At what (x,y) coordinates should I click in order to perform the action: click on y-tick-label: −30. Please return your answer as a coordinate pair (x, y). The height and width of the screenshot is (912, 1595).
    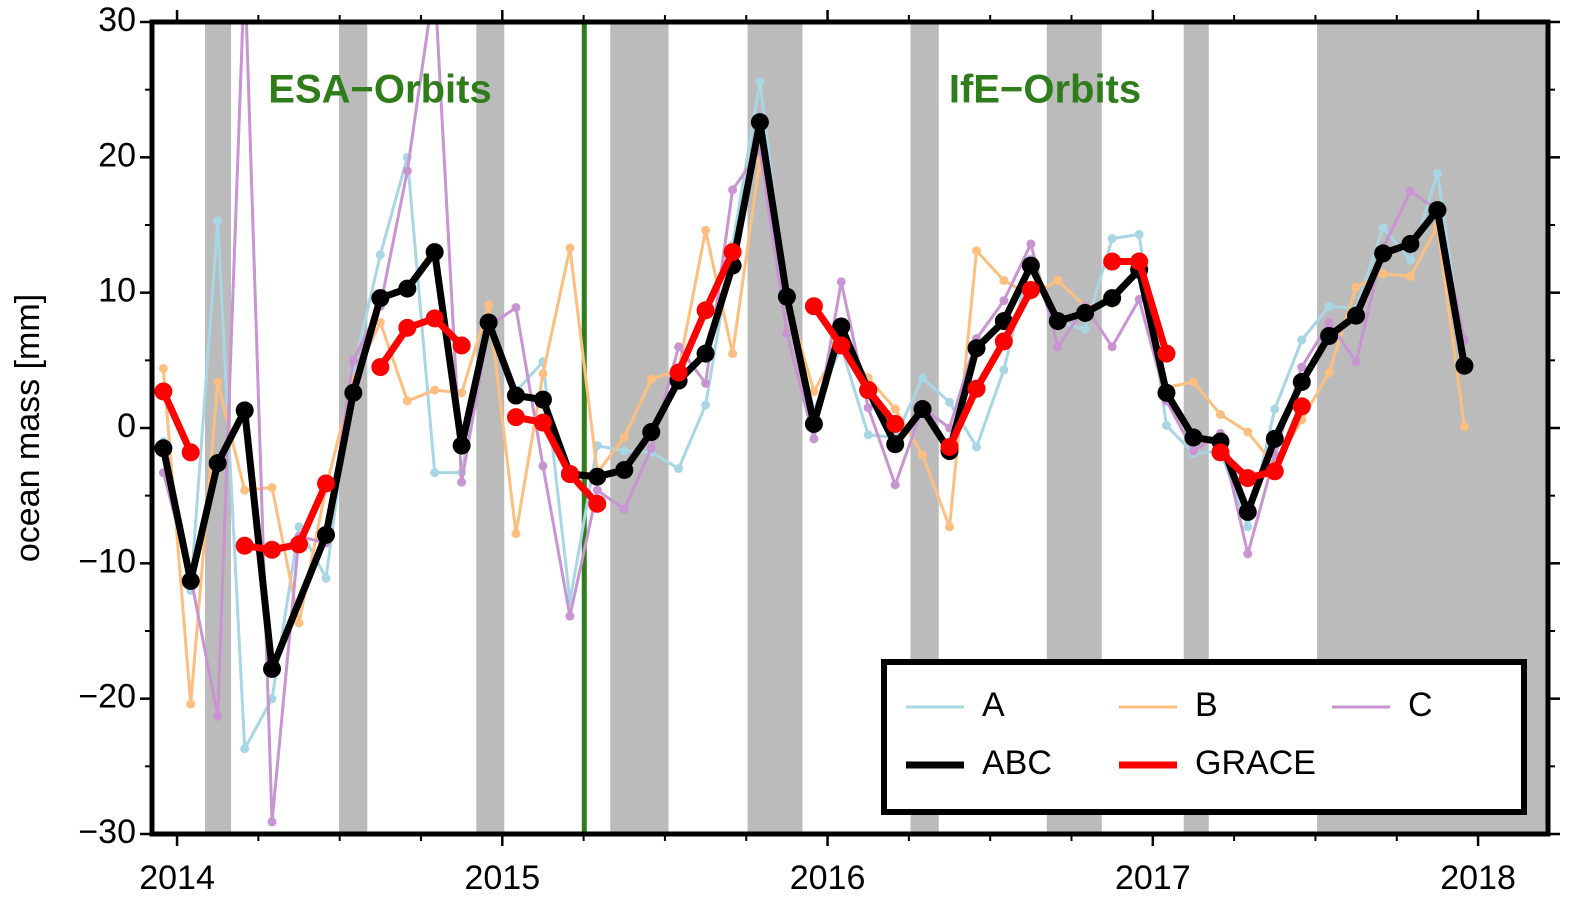
    Looking at the image, I should click on (107, 832).